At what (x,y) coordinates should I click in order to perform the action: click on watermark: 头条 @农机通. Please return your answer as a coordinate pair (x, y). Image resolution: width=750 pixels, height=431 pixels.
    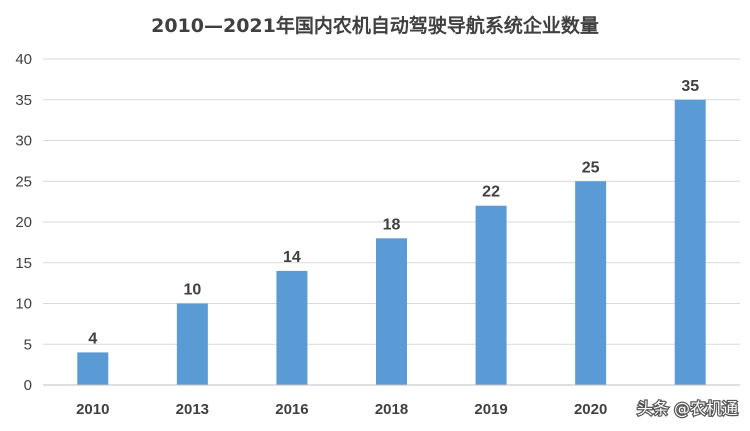
    Looking at the image, I should click on (687, 408).